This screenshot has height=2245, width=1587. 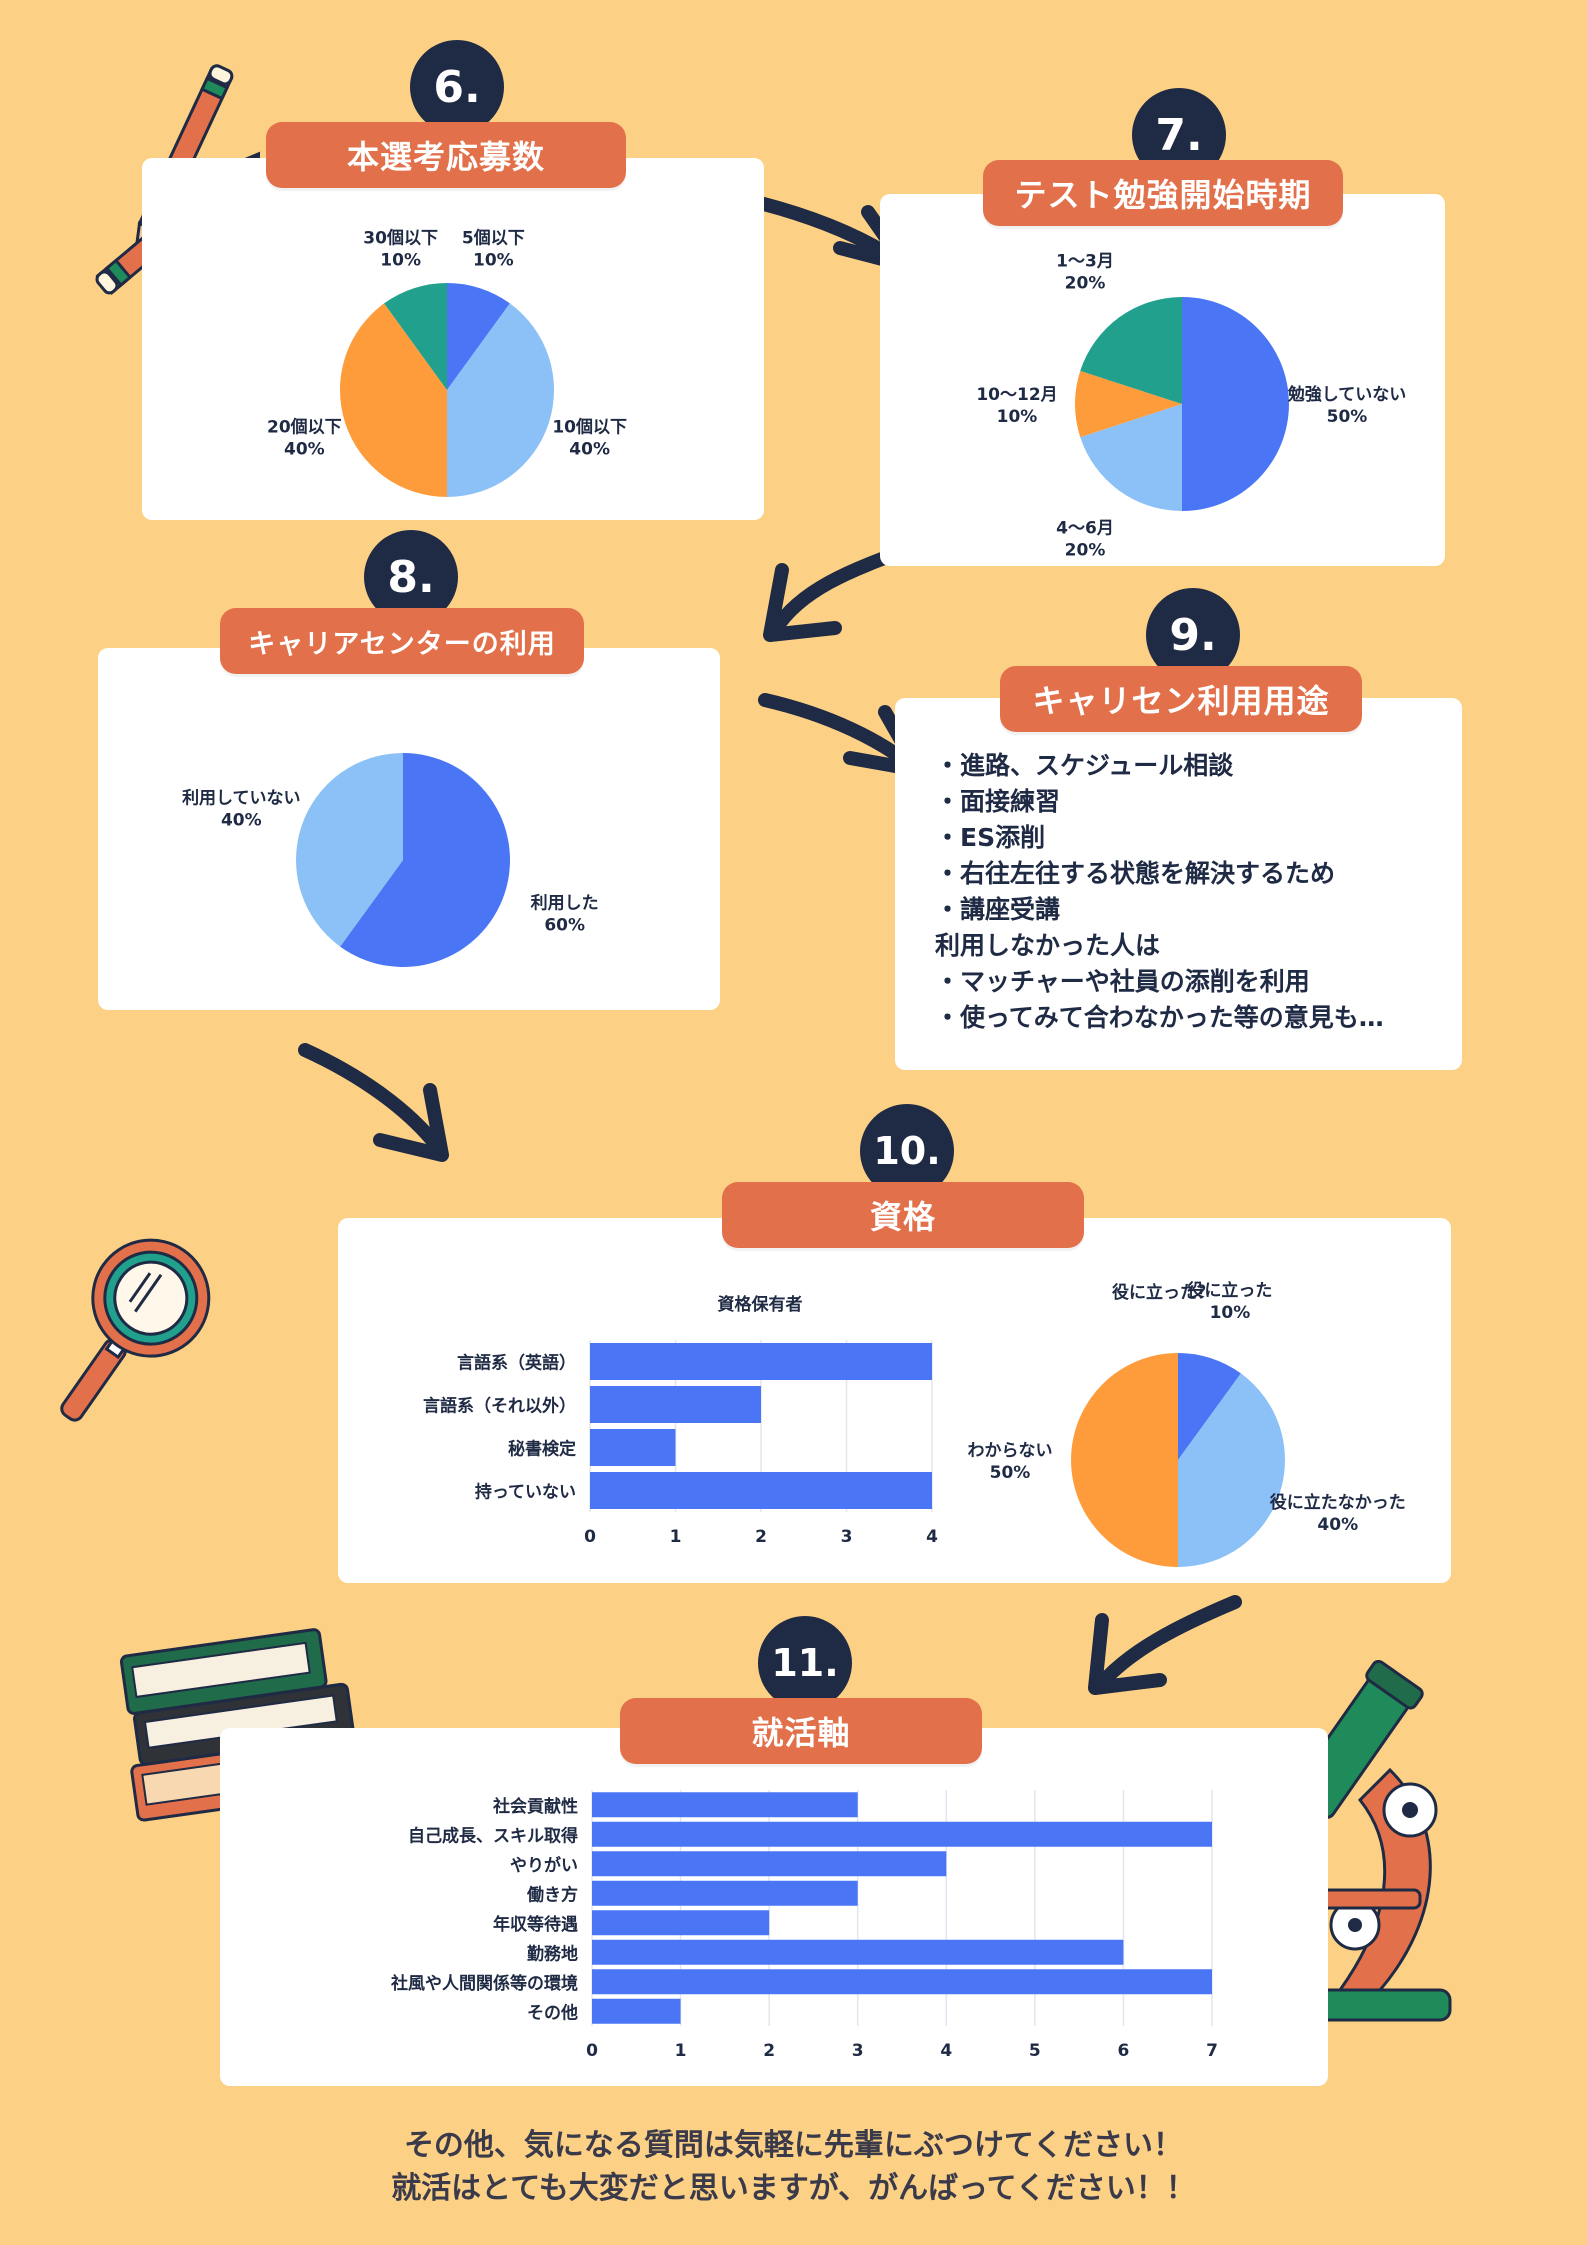 What do you see at coordinates (1016, 395) in the screenshot?
I see `slice-label: 10〜12月` at bounding box center [1016, 395].